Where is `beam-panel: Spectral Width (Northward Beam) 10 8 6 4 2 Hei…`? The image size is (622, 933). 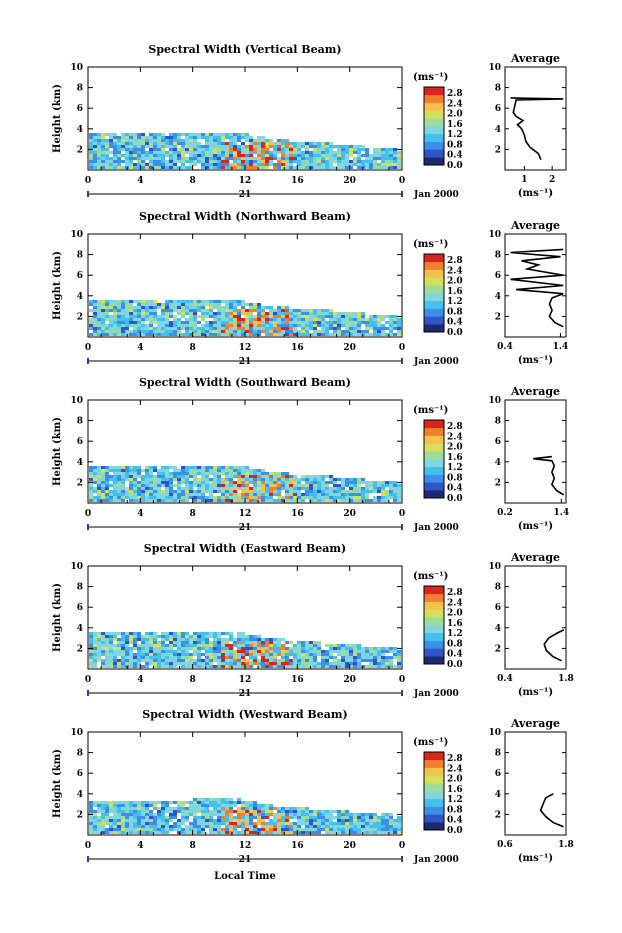
beam-panel: Spectral Width (Northward Beam) 10 8 6 4 2 Hei… is located at coordinates (310, 288).